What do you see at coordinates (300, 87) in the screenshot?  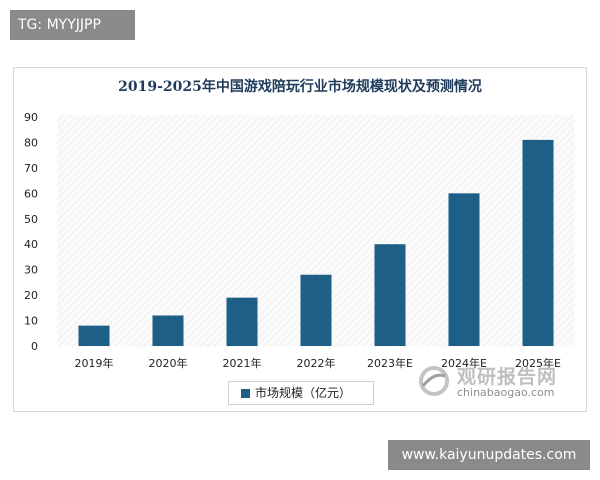 I see `chart-title: 2019-2025年中国游戏陪玩行业市场规模现状及预测情况` at bounding box center [300, 87].